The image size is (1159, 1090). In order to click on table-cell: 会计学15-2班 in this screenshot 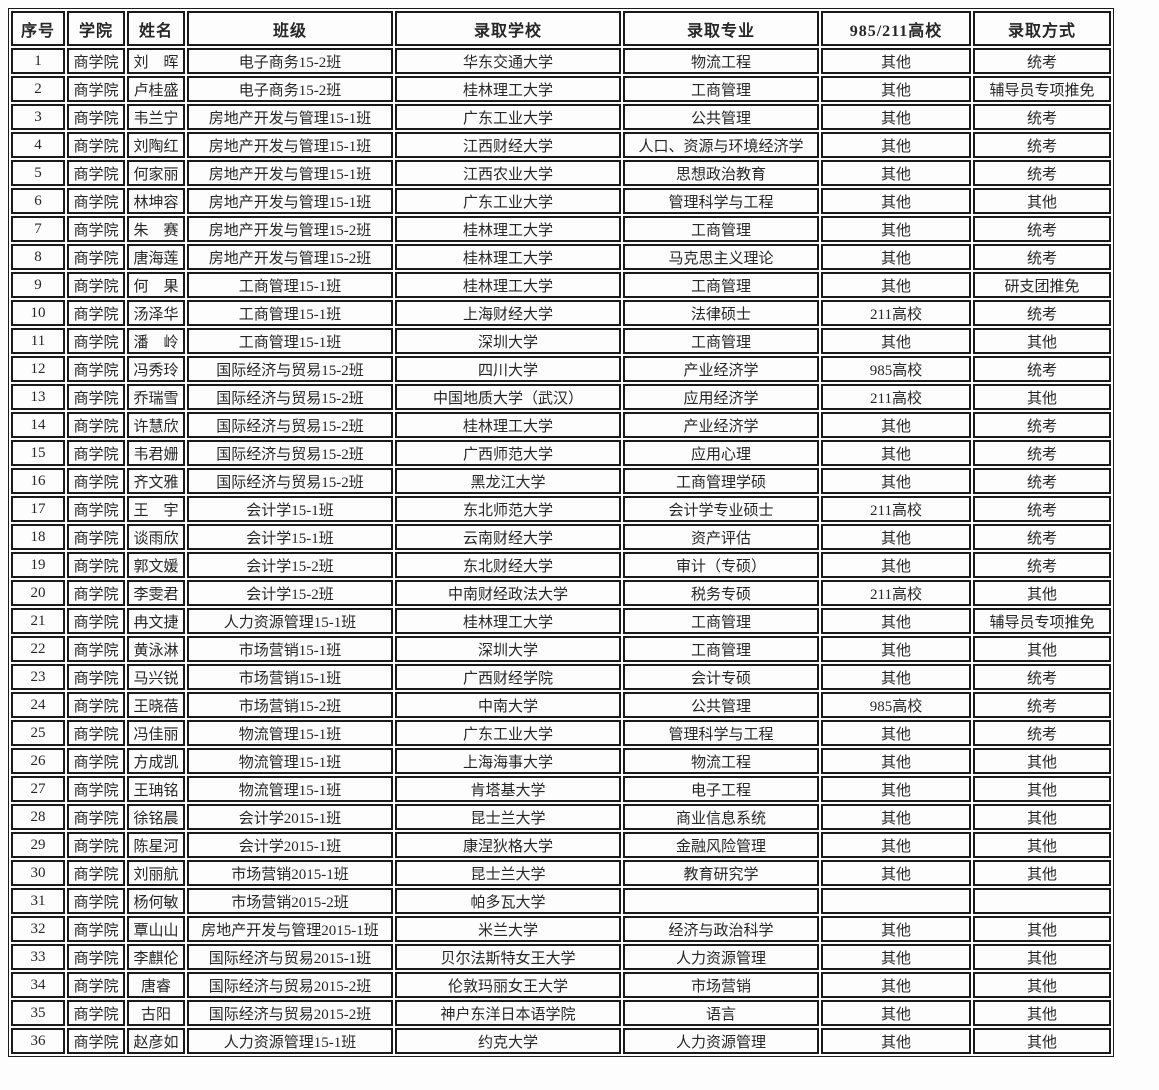, I will do `click(290, 565)`.